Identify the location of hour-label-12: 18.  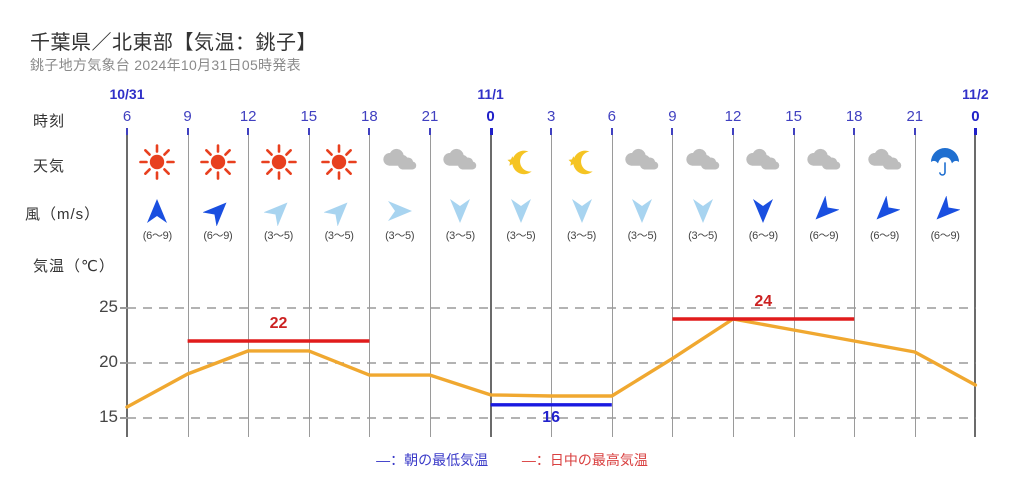
(854, 116).